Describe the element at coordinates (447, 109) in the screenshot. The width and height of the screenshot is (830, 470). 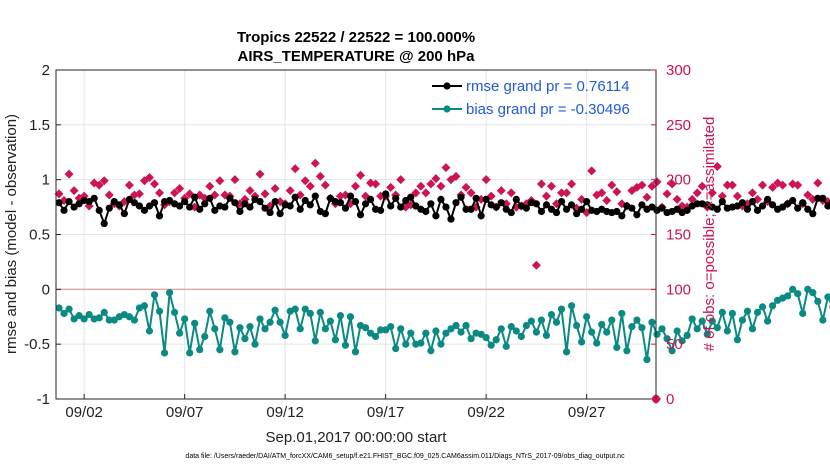
I see `legend-bias-marker` at that location.